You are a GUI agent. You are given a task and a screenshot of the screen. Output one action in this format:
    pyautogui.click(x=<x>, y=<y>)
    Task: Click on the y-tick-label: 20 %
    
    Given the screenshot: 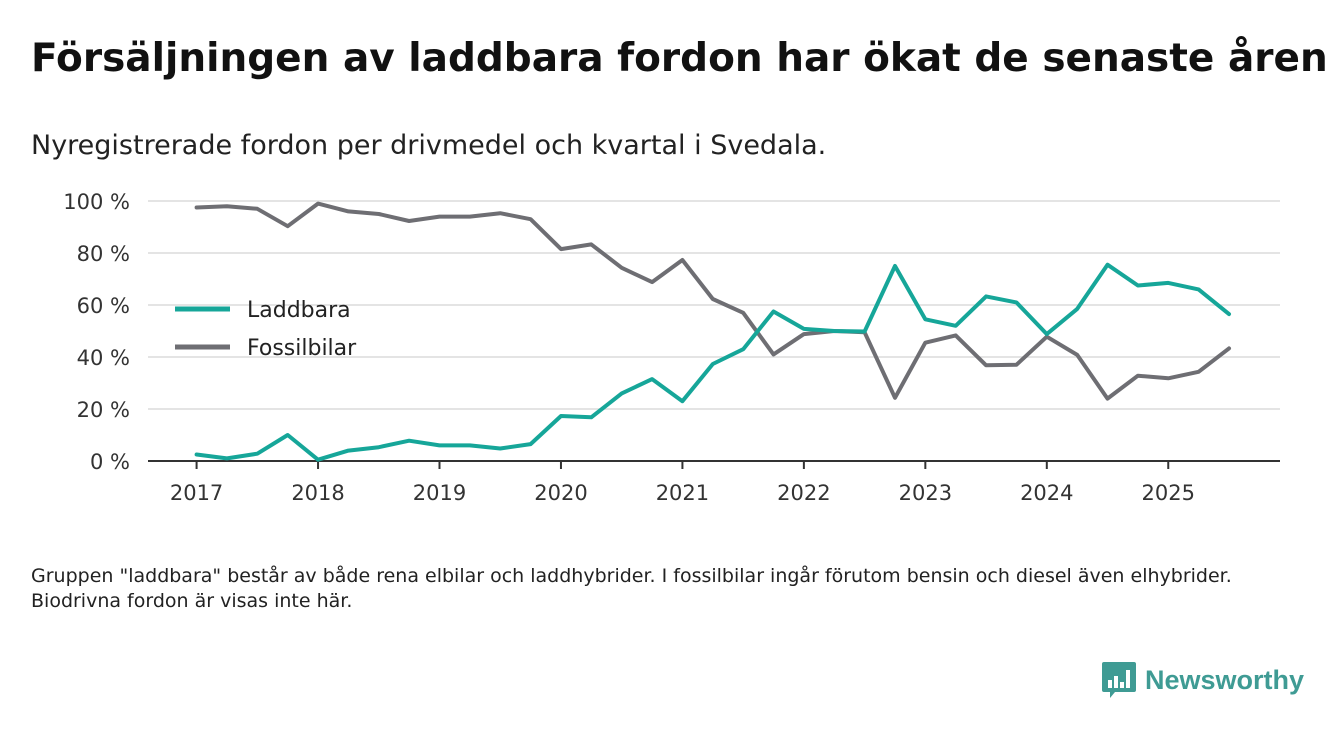 What is the action you would take?
    pyautogui.click(x=103, y=410)
    